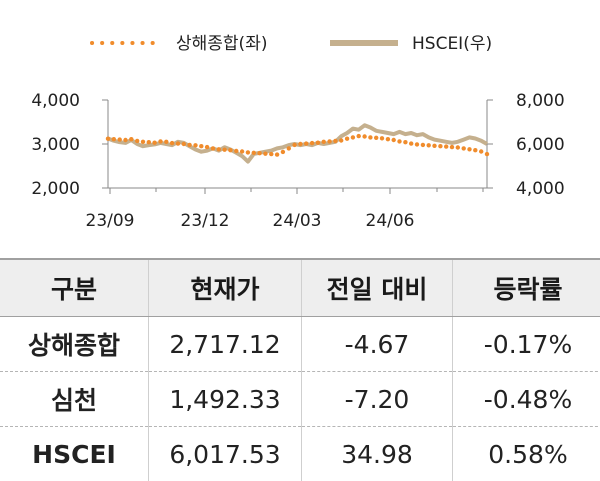  I want to click on row-label: 상해종합, so click(74, 344).